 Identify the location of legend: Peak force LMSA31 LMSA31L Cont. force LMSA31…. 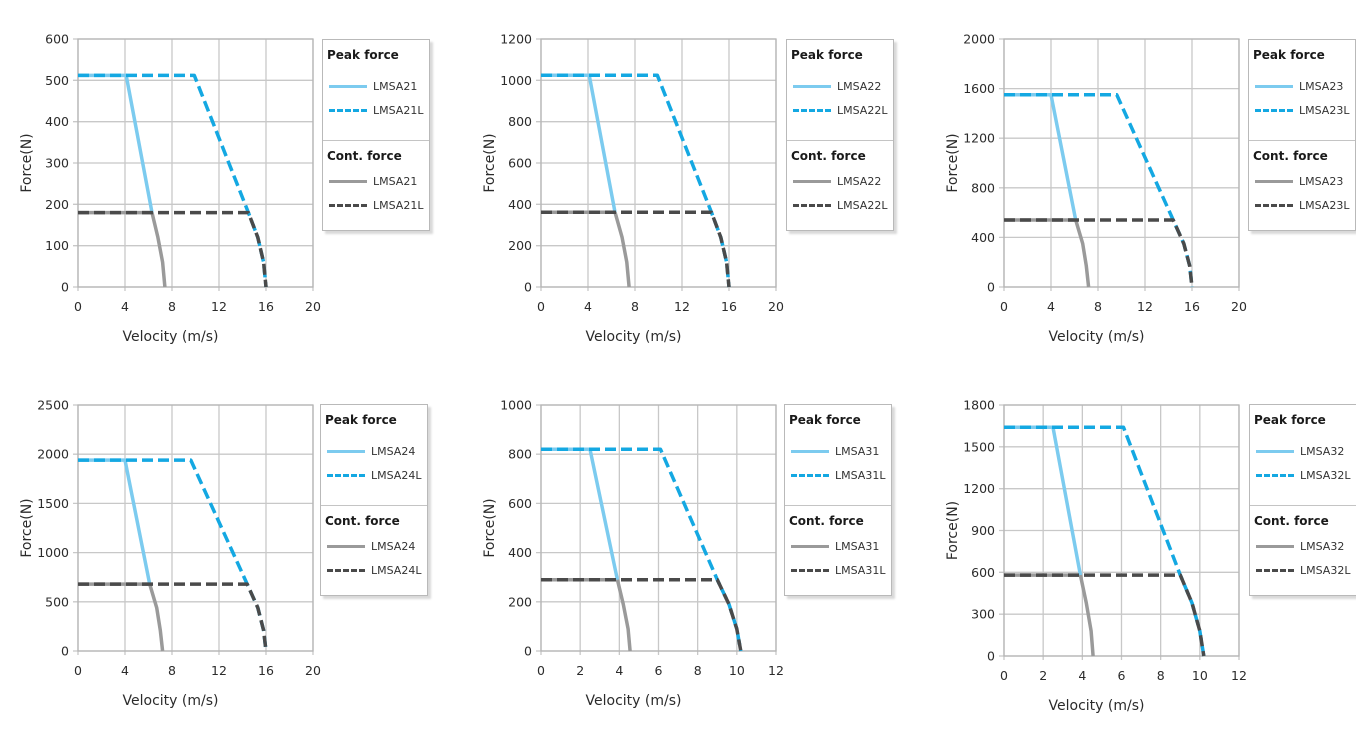
(838, 500).